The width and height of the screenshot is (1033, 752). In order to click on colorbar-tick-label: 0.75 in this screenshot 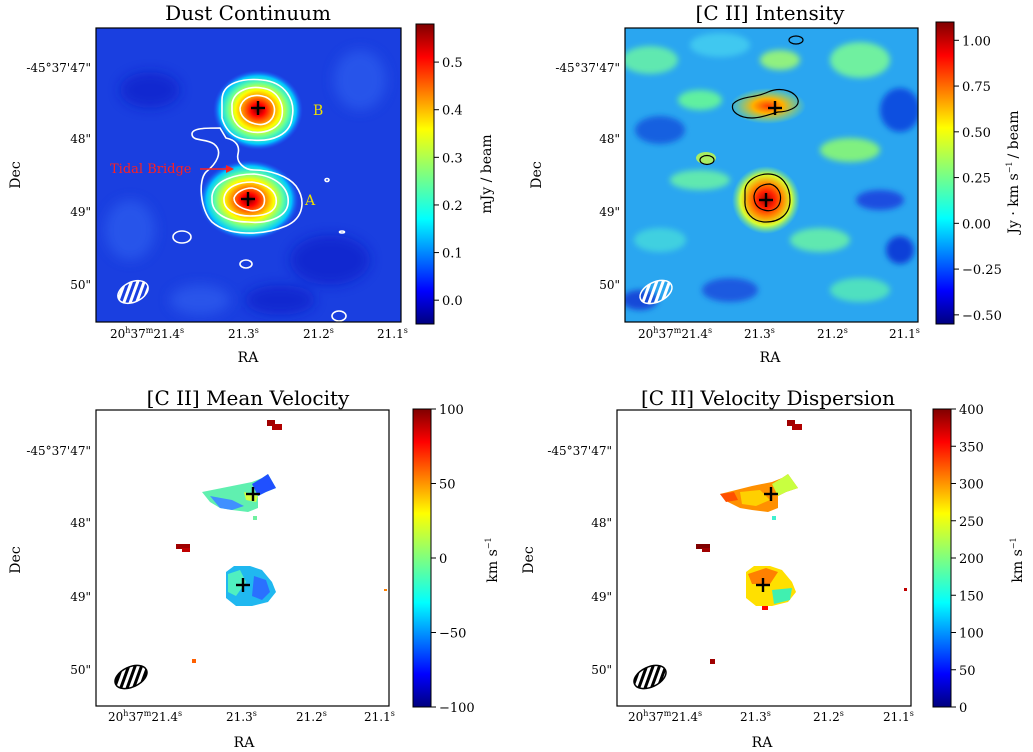, I will do `click(976, 87)`.